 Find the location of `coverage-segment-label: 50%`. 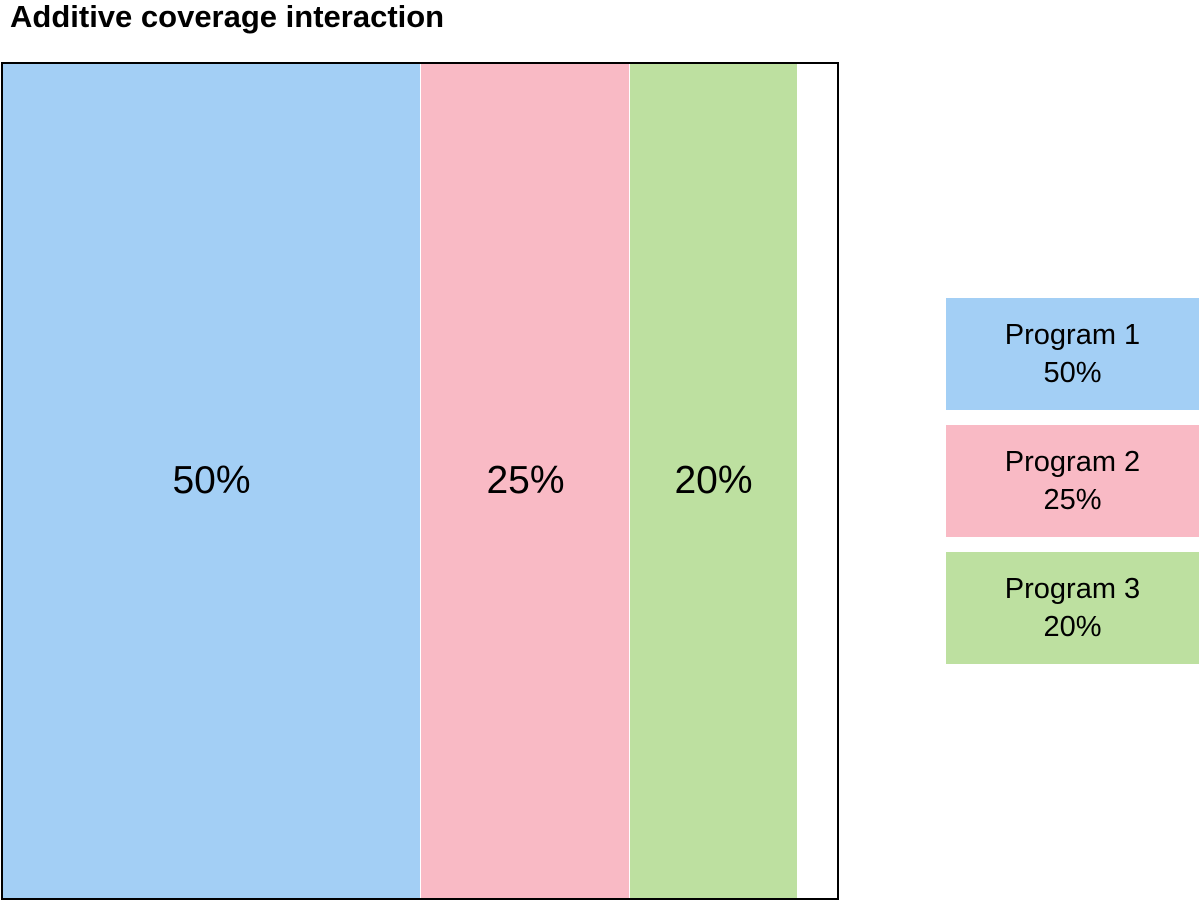

coverage-segment-label: 50% is located at coordinates (211, 480).